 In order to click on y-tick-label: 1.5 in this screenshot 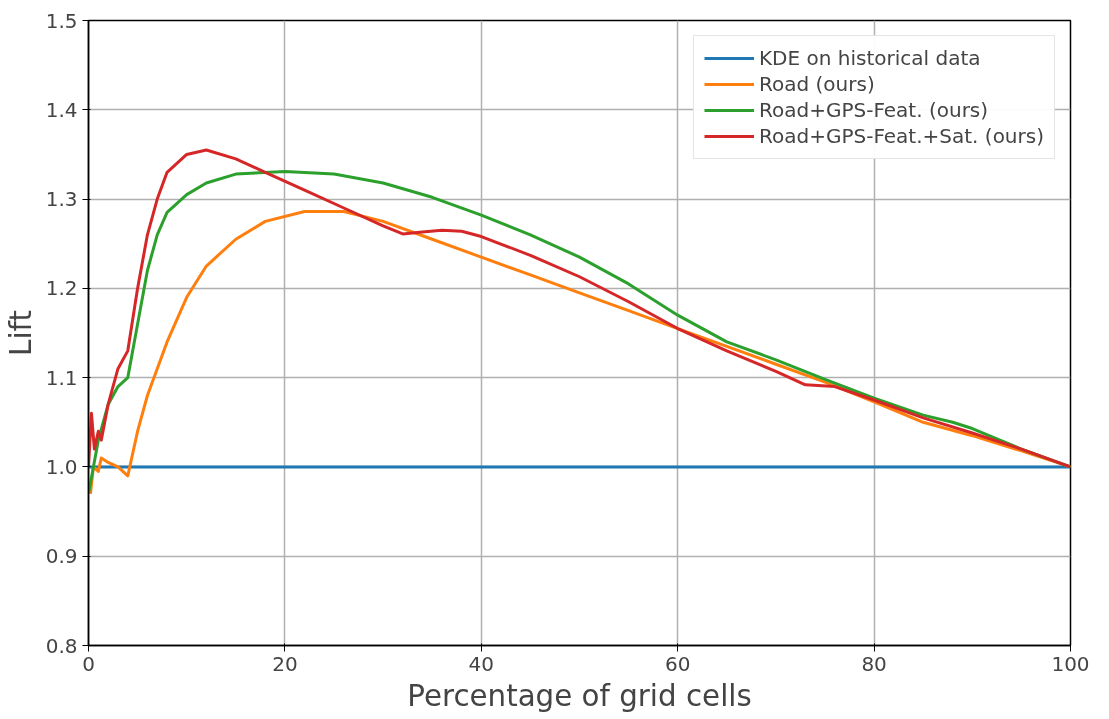, I will do `click(61, 20)`.